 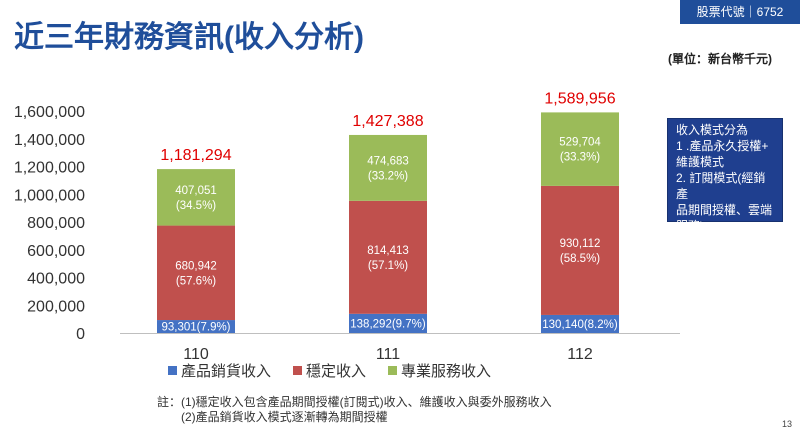 What do you see at coordinates (49, 168) in the screenshot?
I see `y-tick-label: 1,200,000` at bounding box center [49, 168].